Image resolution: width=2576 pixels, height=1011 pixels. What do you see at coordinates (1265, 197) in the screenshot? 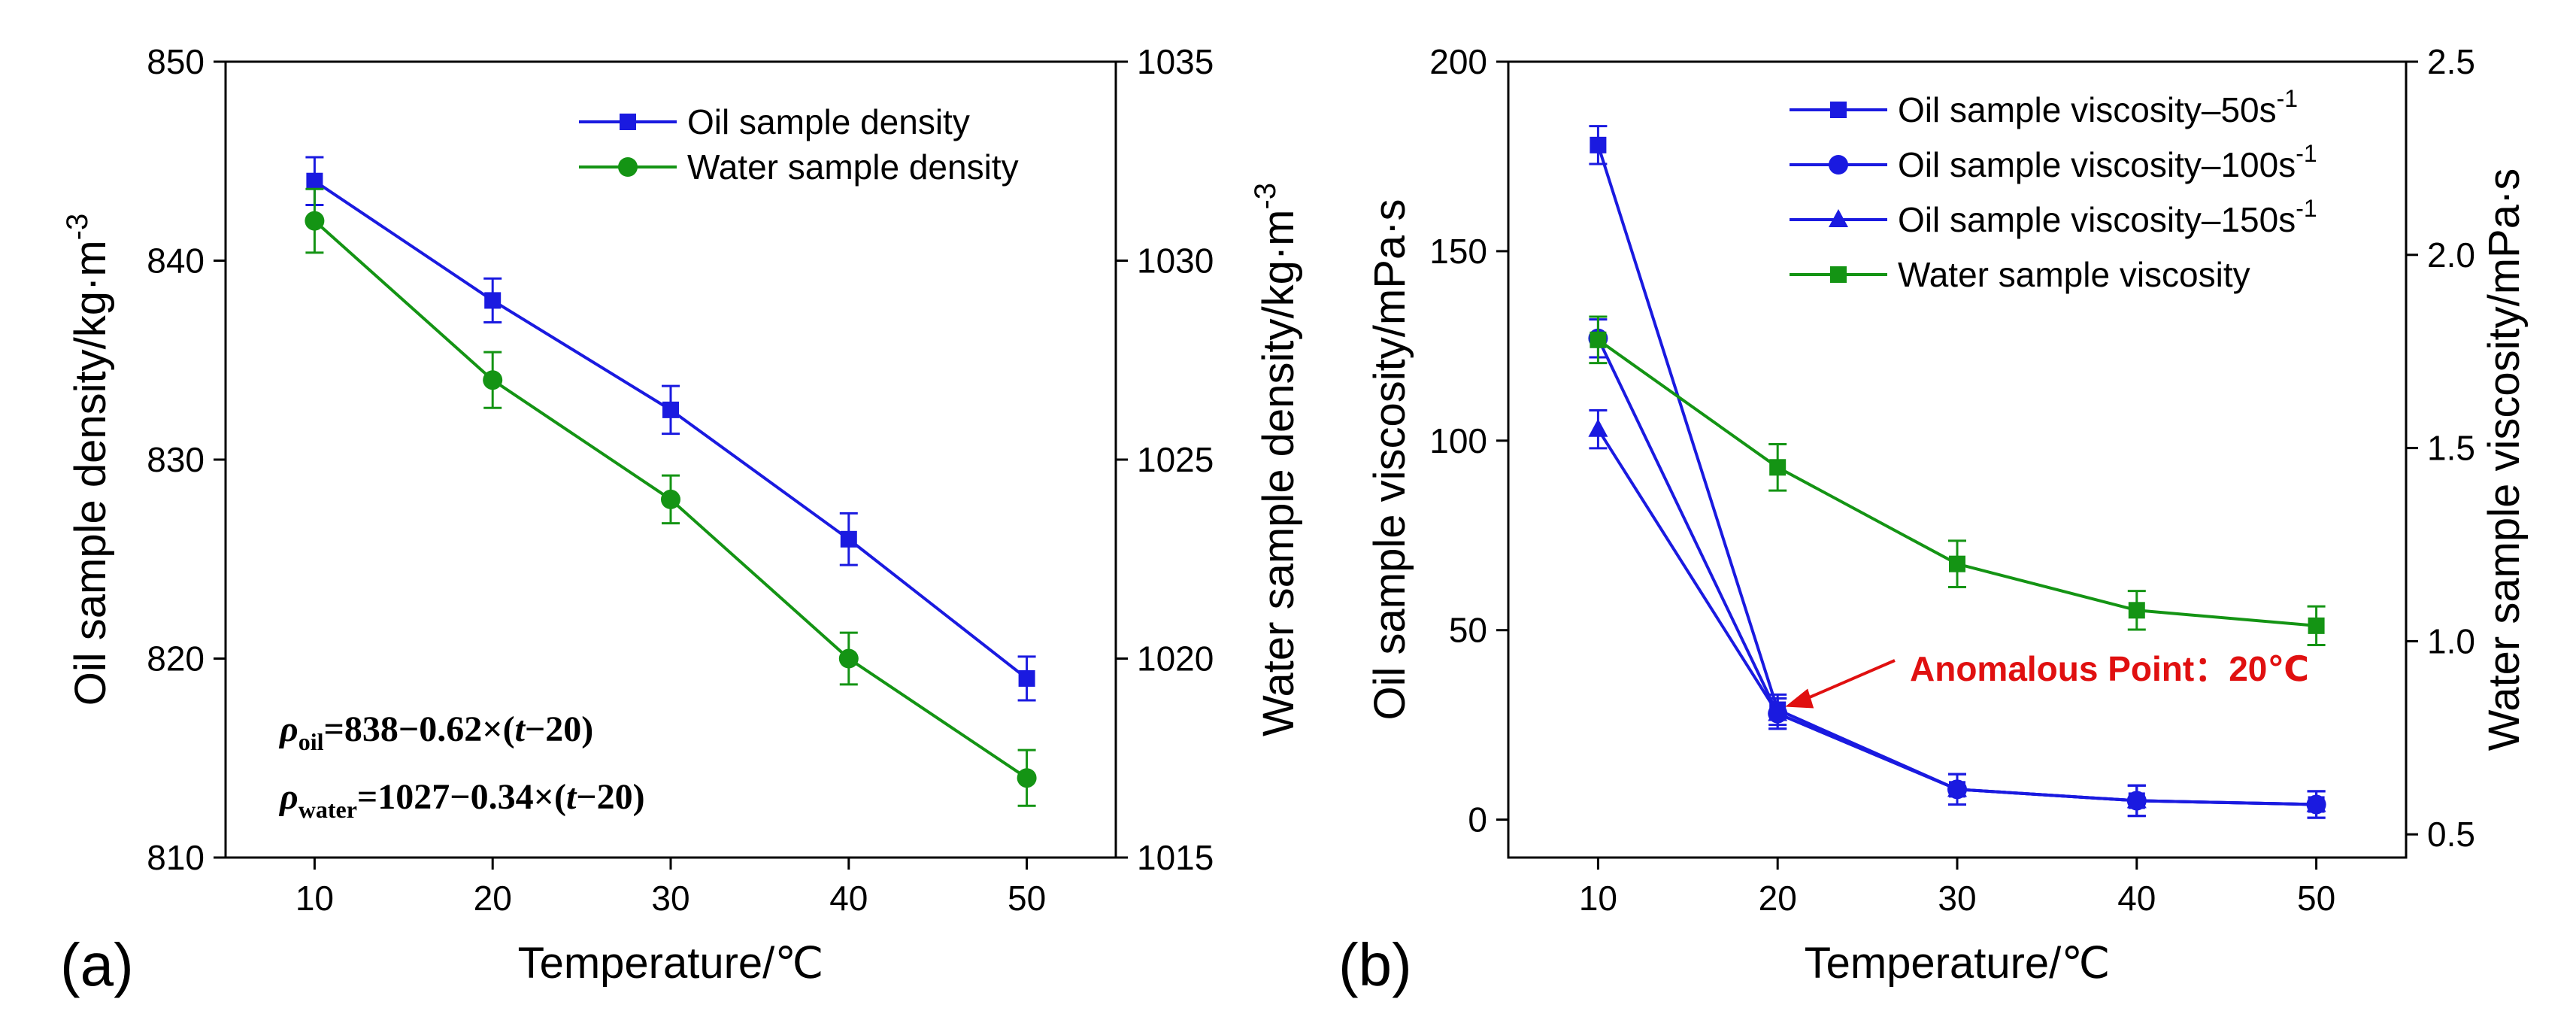
I see `right-axis-label-sup: -3` at bounding box center [1265, 197].